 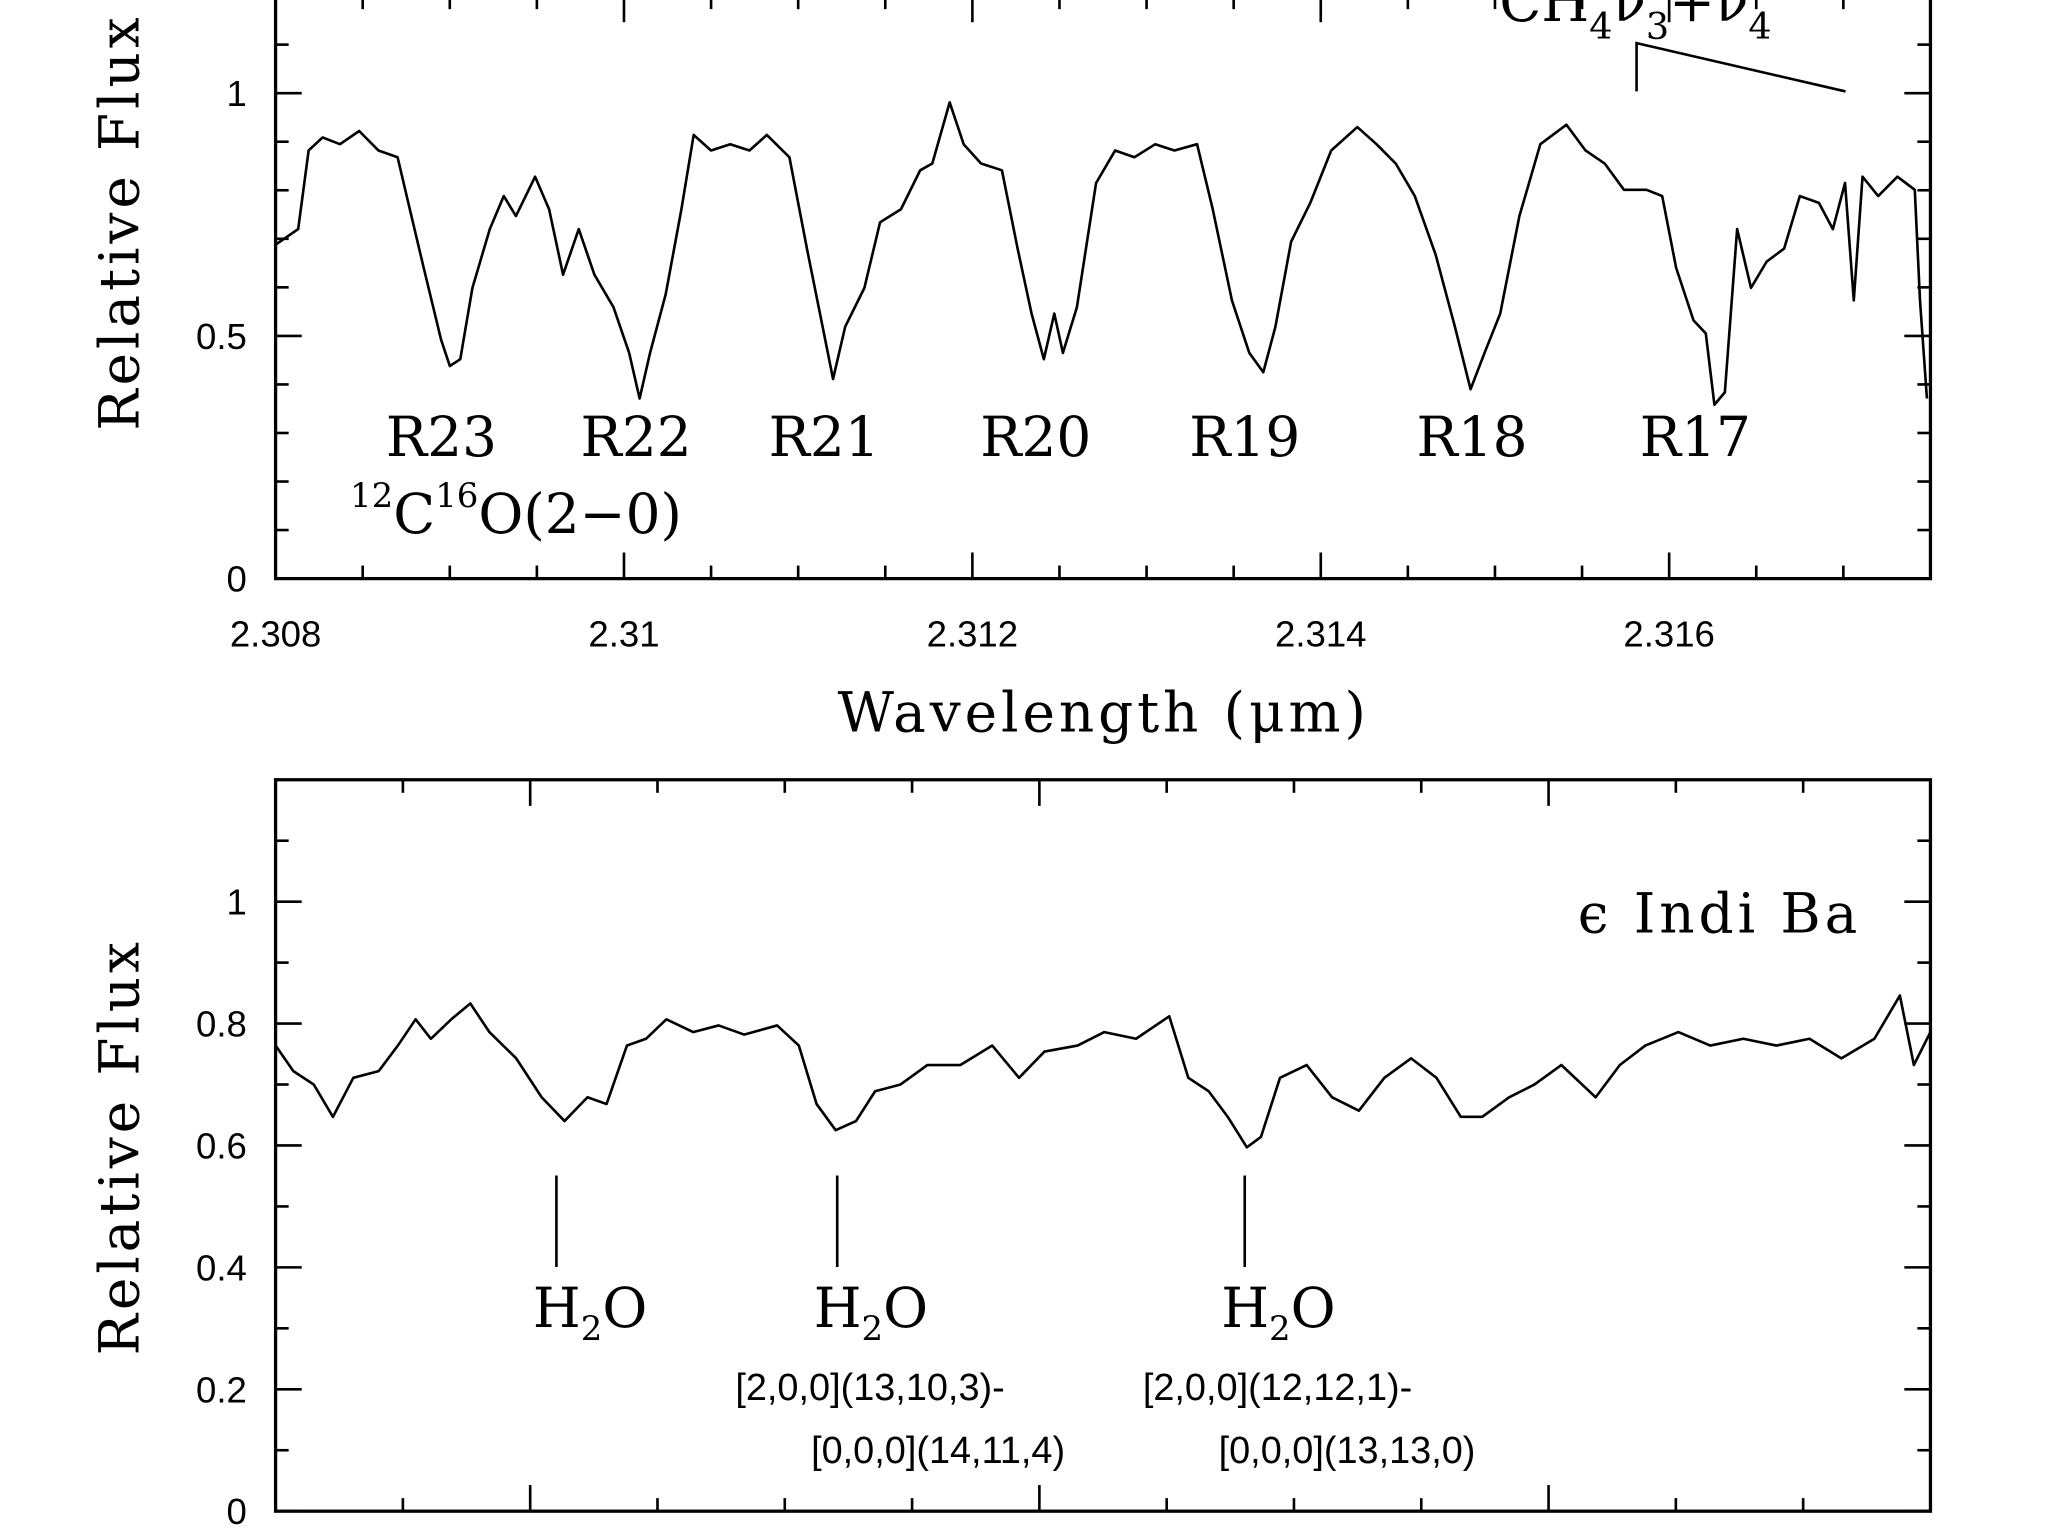 What do you see at coordinates (623, 634) in the screenshot?
I see `x-tick-label: 2.31` at bounding box center [623, 634].